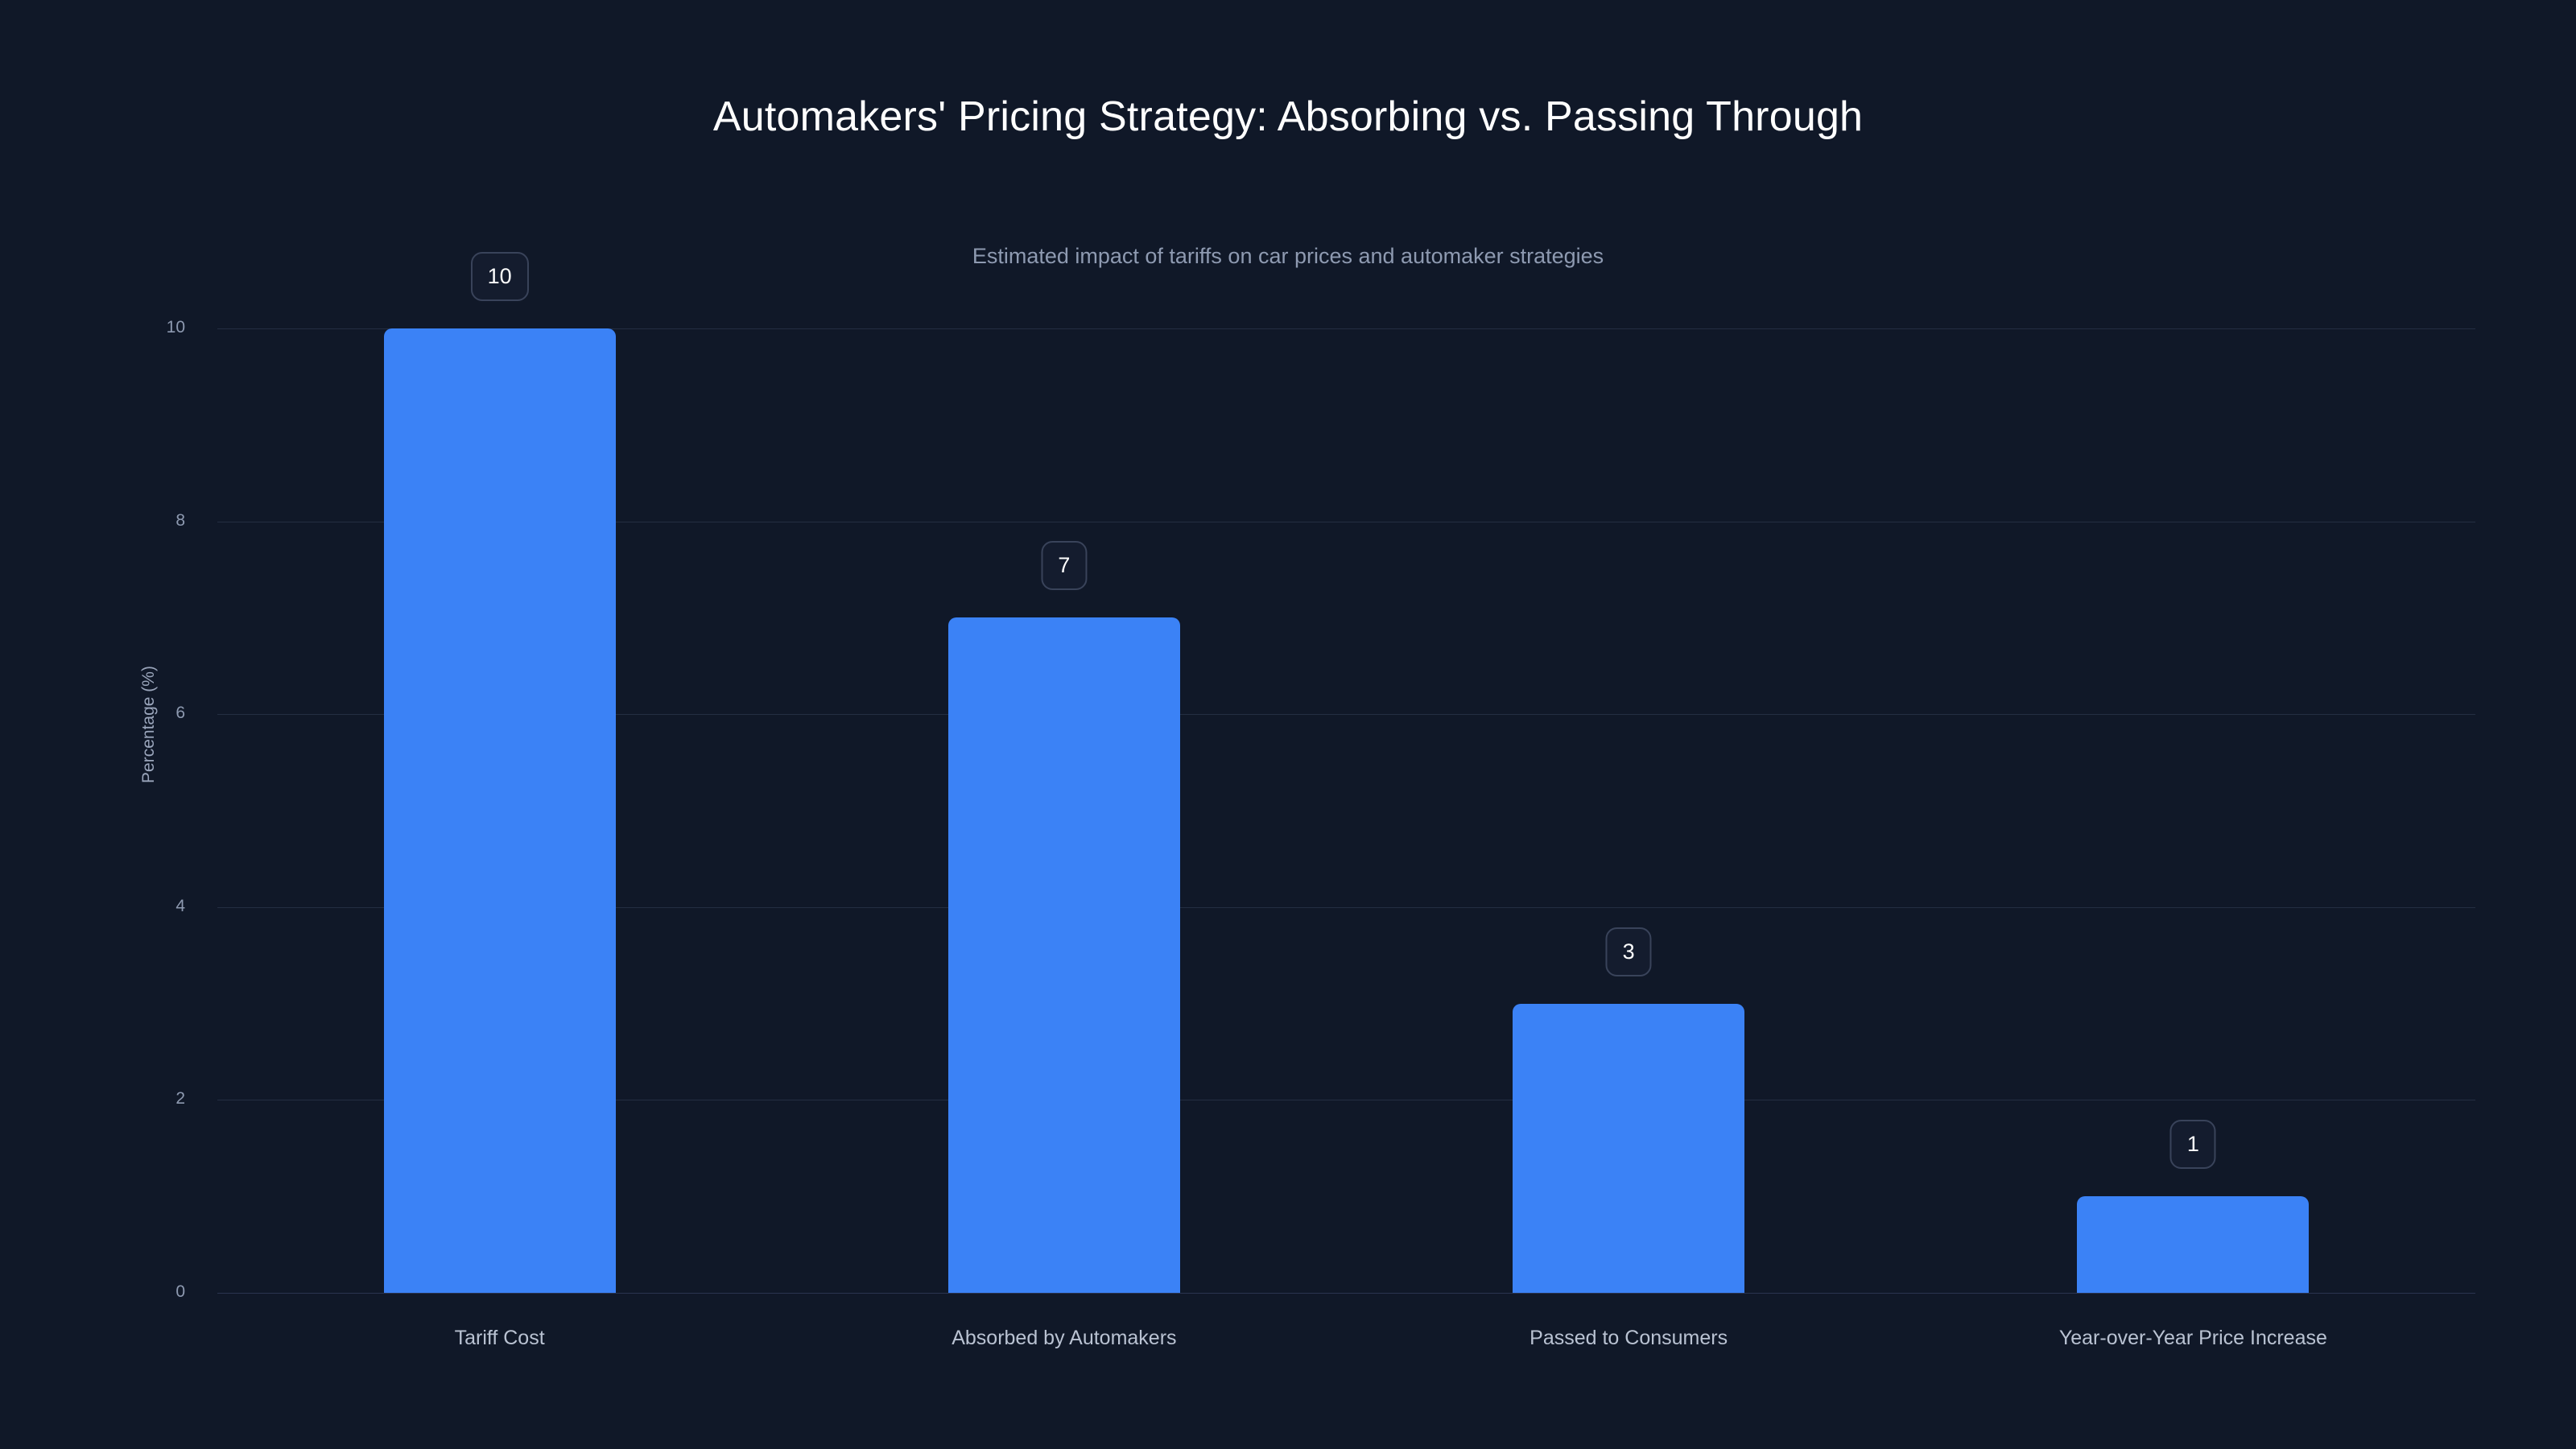 The width and height of the screenshot is (2576, 1449). What do you see at coordinates (1064, 566) in the screenshot?
I see `bar-value-badge: 7` at bounding box center [1064, 566].